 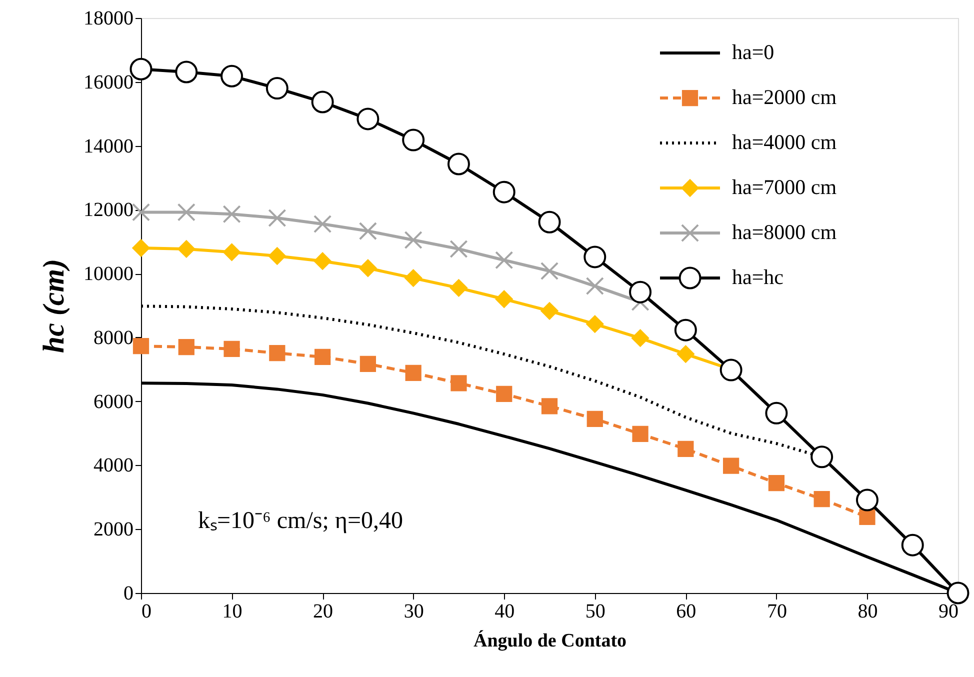 I want to click on legend-label: ha=4000 cm, so click(x=784, y=142).